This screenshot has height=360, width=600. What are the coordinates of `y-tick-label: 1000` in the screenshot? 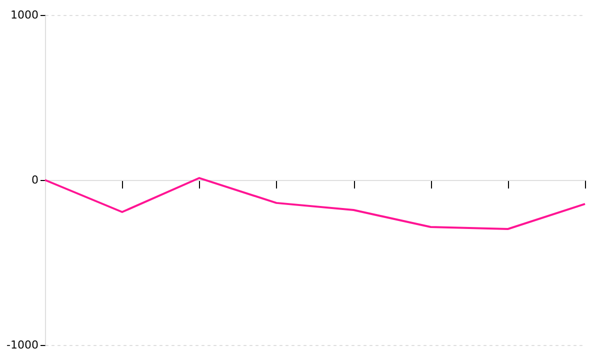 It's located at (24, 15).